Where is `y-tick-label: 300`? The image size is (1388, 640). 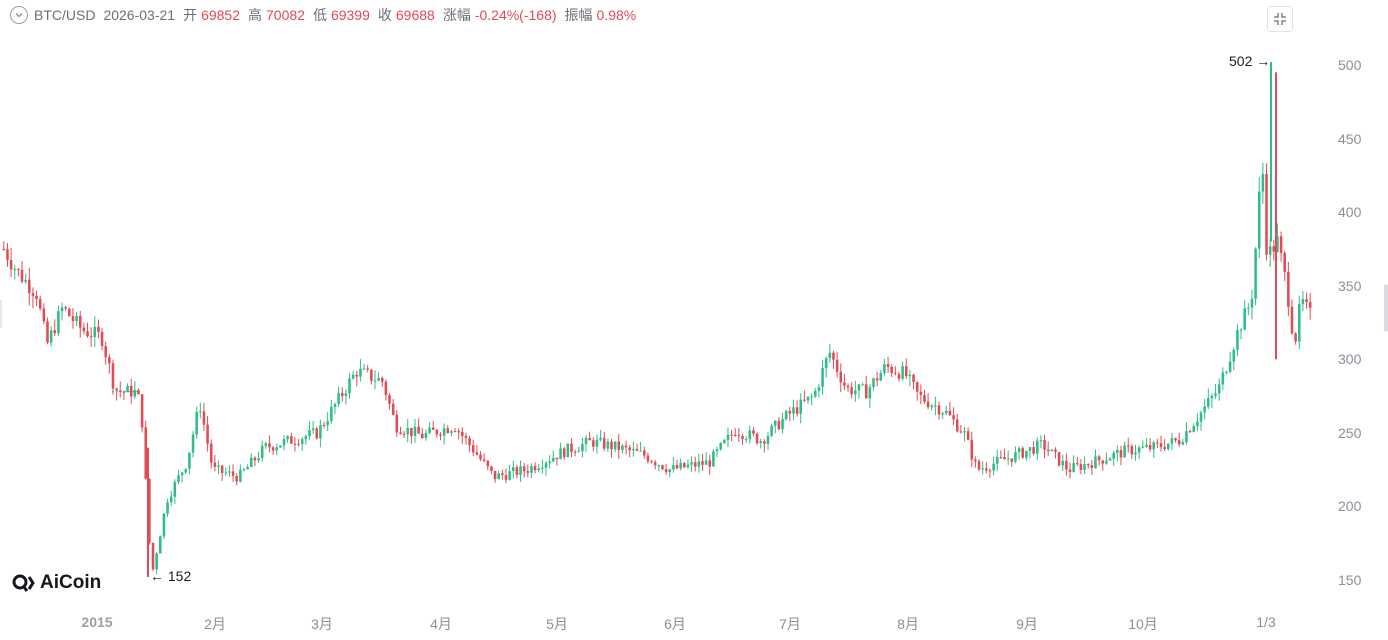 y-tick-label: 300 is located at coordinates (1350, 359).